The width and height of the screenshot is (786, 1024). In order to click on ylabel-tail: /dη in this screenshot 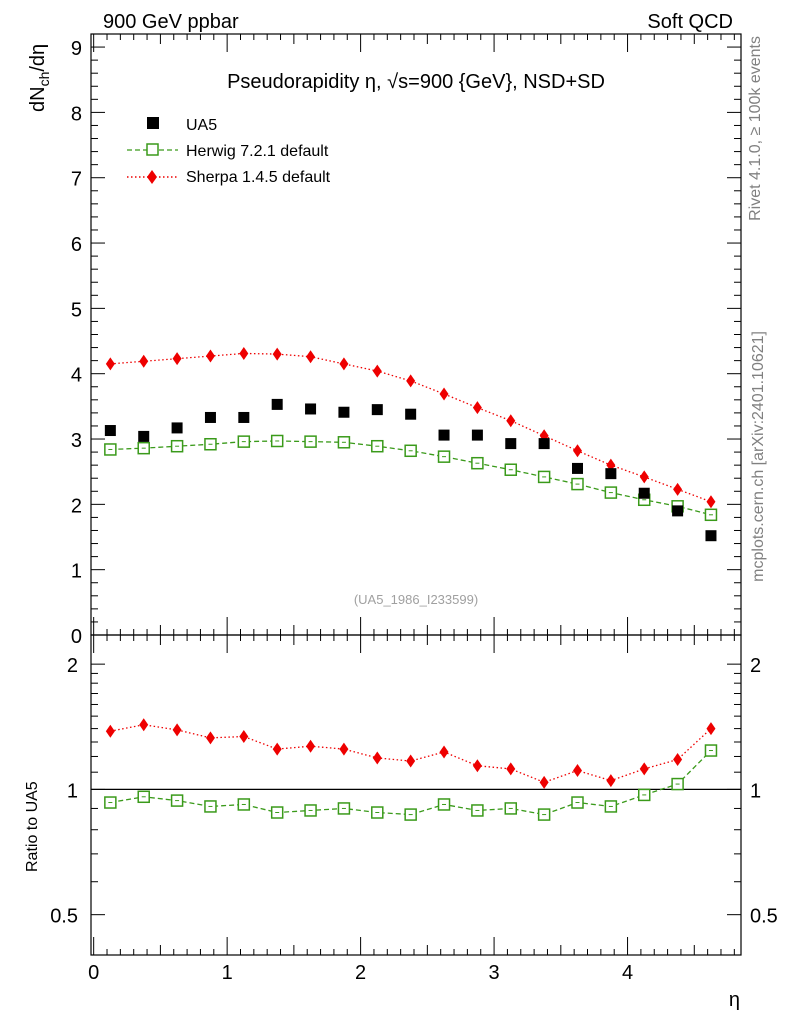, I will do `click(38, 58)`.